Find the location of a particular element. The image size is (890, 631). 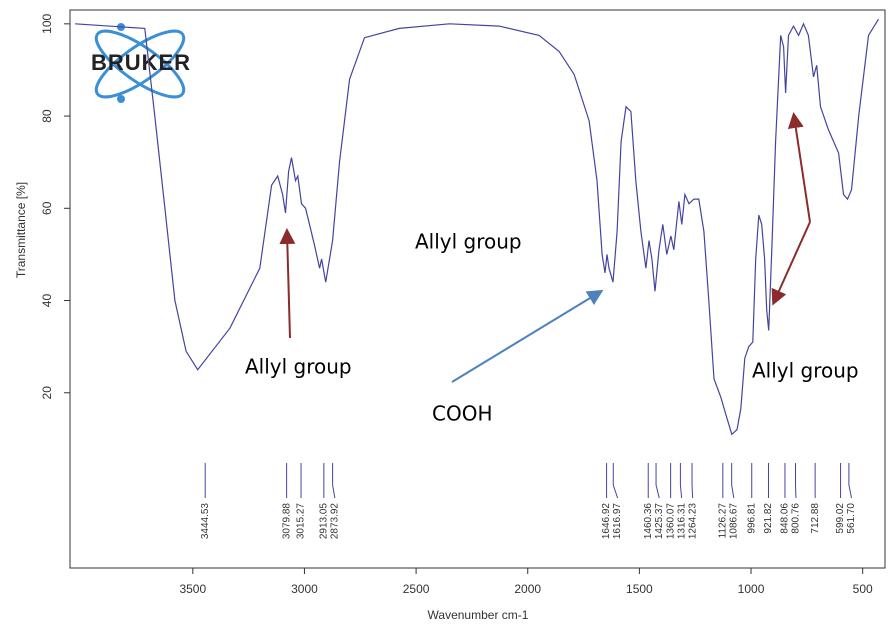

peak-label: 599.02 is located at coordinates (840, 518).